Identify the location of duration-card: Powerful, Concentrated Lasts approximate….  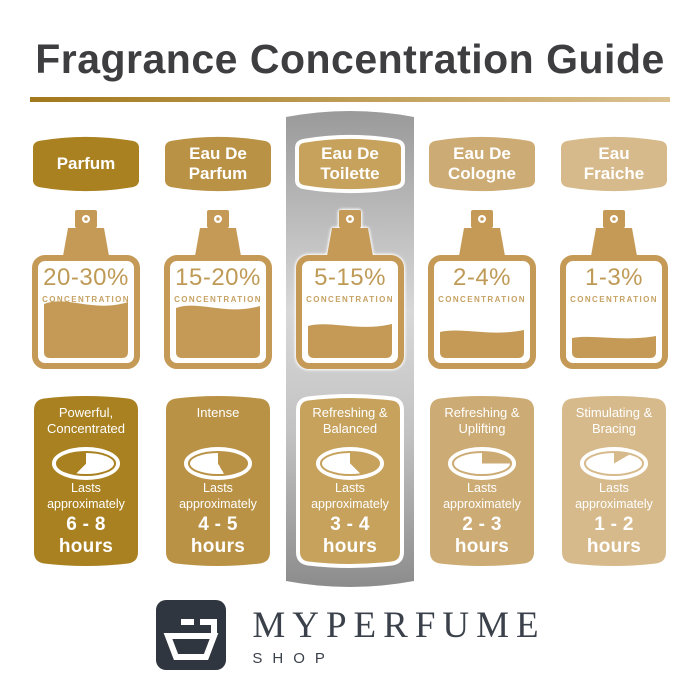
(86, 481).